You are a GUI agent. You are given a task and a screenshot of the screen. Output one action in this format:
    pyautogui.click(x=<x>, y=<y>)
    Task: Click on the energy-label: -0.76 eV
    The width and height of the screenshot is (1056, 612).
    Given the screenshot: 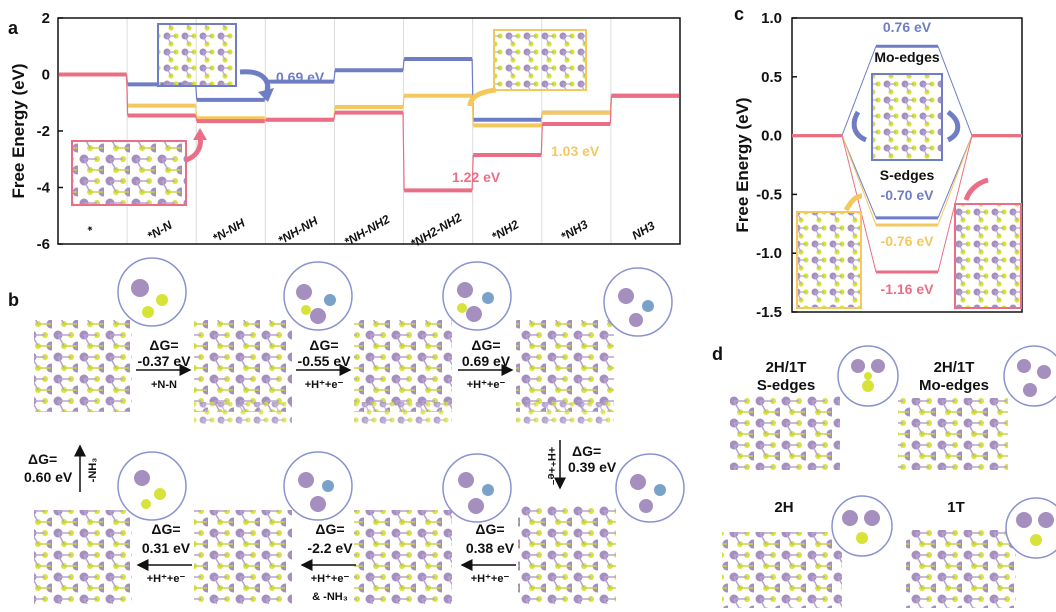 What is the action you would take?
    pyautogui.click(x=908, y=241)
    